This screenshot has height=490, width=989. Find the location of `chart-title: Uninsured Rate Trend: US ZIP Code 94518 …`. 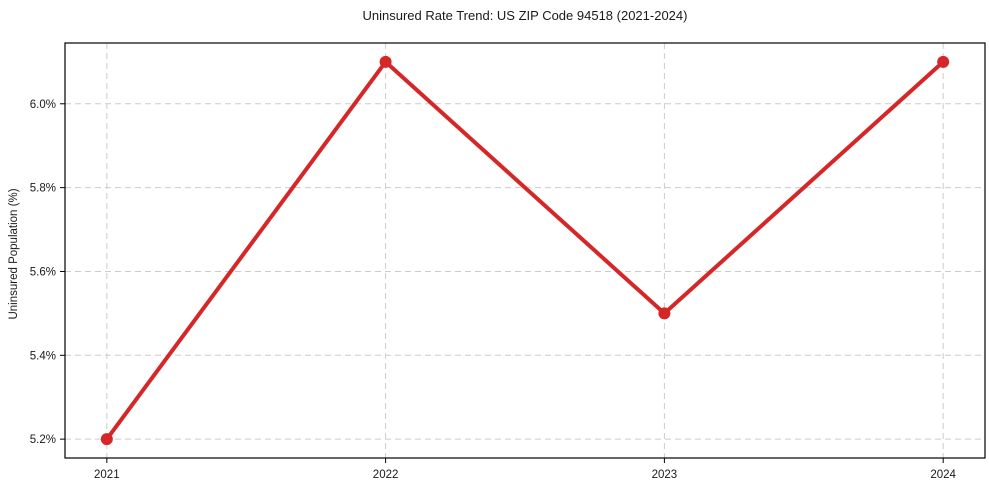

chart-title: Uninsured Rate Trend: US ZIP Code 94518 … is located at coordinates (525, 15).